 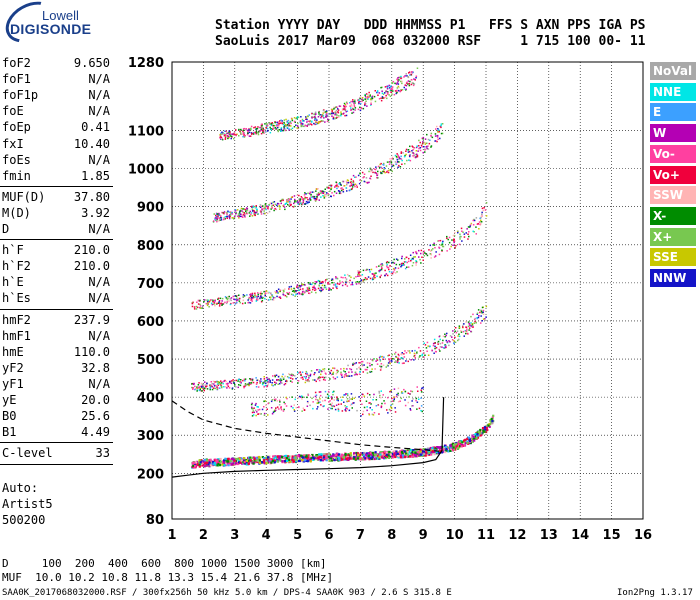 What do you see at coordinates (203, 535) in the screenshot?
I see `x-tick-label: 2` at bounding box center [203, 535].